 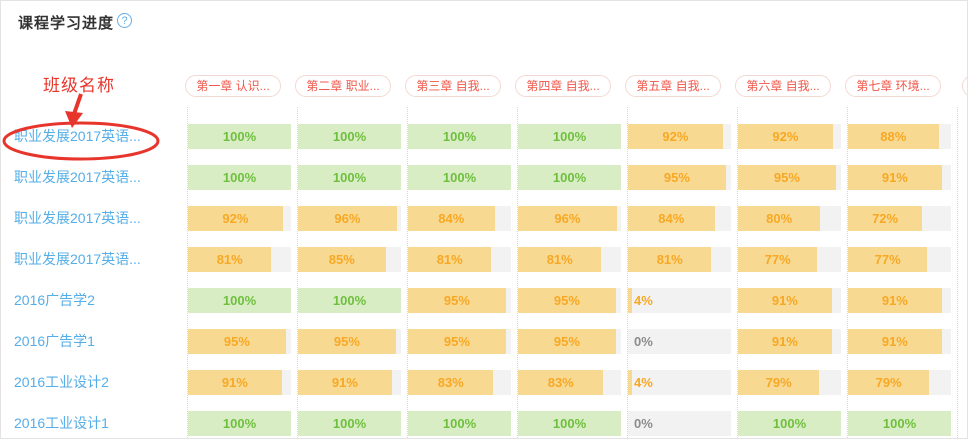 What do you see at coordinates (964, 86) in the screenshot?
I see `chapter-pill-partial: 第` at bounding box center [964, 86].